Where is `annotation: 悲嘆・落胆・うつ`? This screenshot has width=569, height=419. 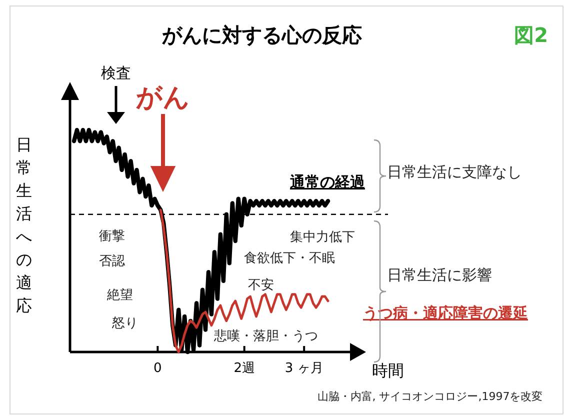 annotation: 悲嘆・落胆・うつ is located at coordinates (265, 336).